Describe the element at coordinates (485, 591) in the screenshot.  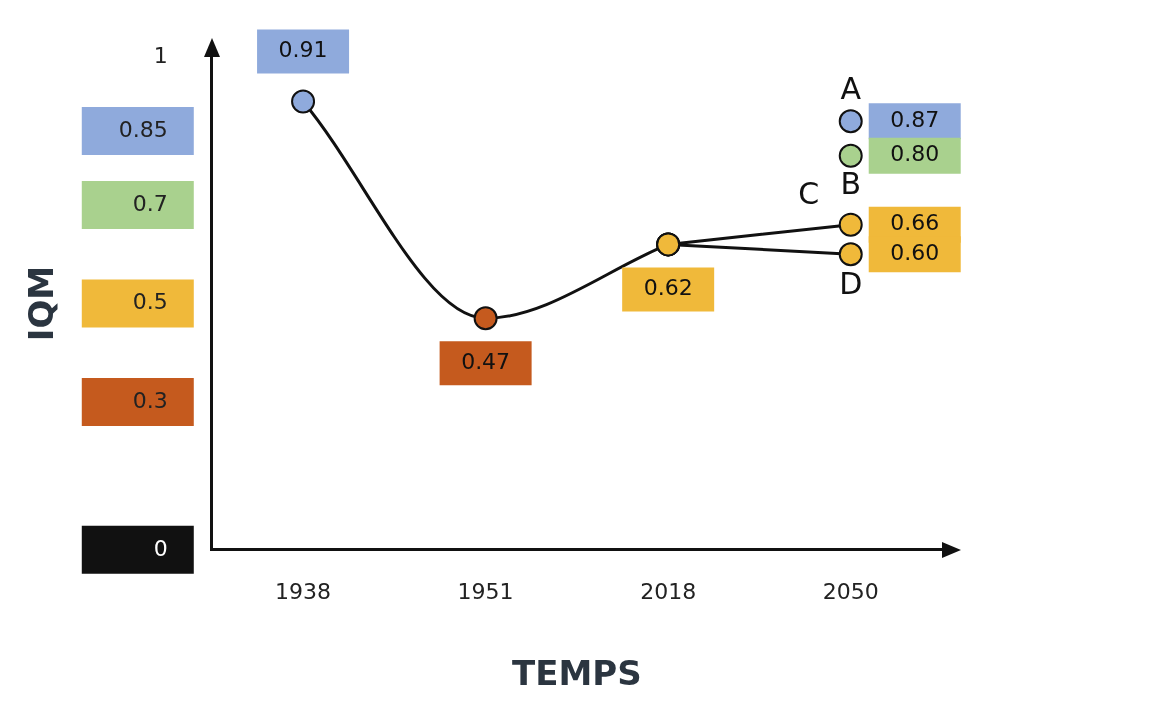
I see `x-tick-label: 1951` at that location.